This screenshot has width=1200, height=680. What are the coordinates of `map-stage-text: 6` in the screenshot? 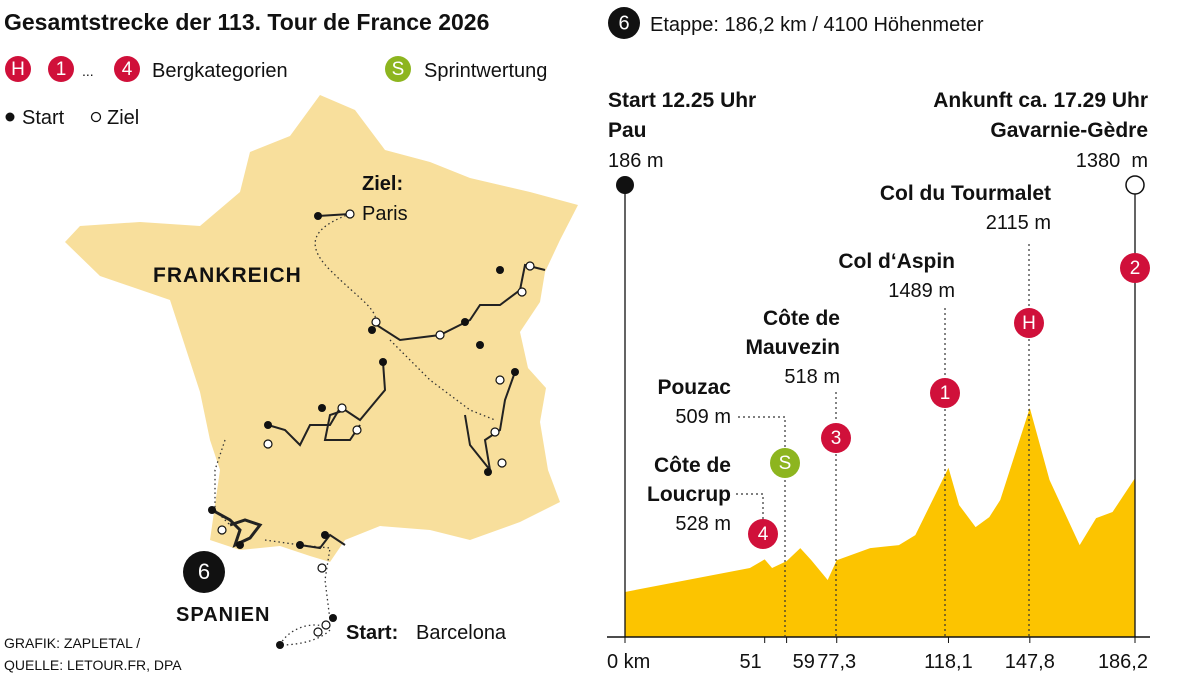 It's located at (204, 571).